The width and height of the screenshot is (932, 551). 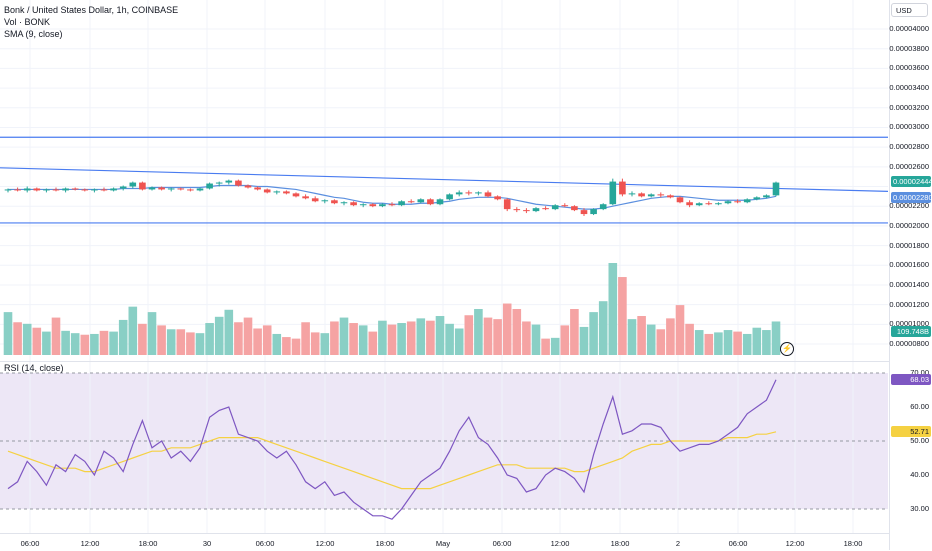 I want to click on price-tick-label: 0.00003000, so click(x=909, y=127).